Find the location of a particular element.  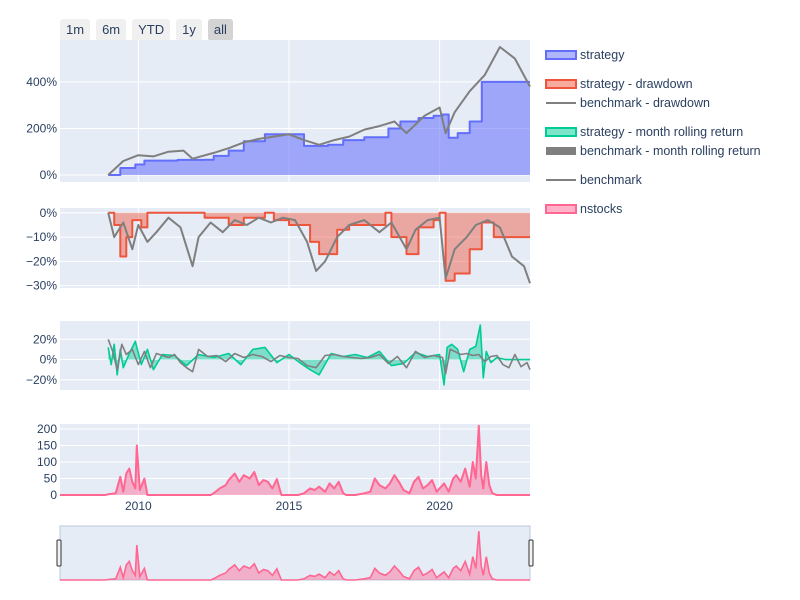

x-tick-label: 2010 is located at coordinates (138, 506).